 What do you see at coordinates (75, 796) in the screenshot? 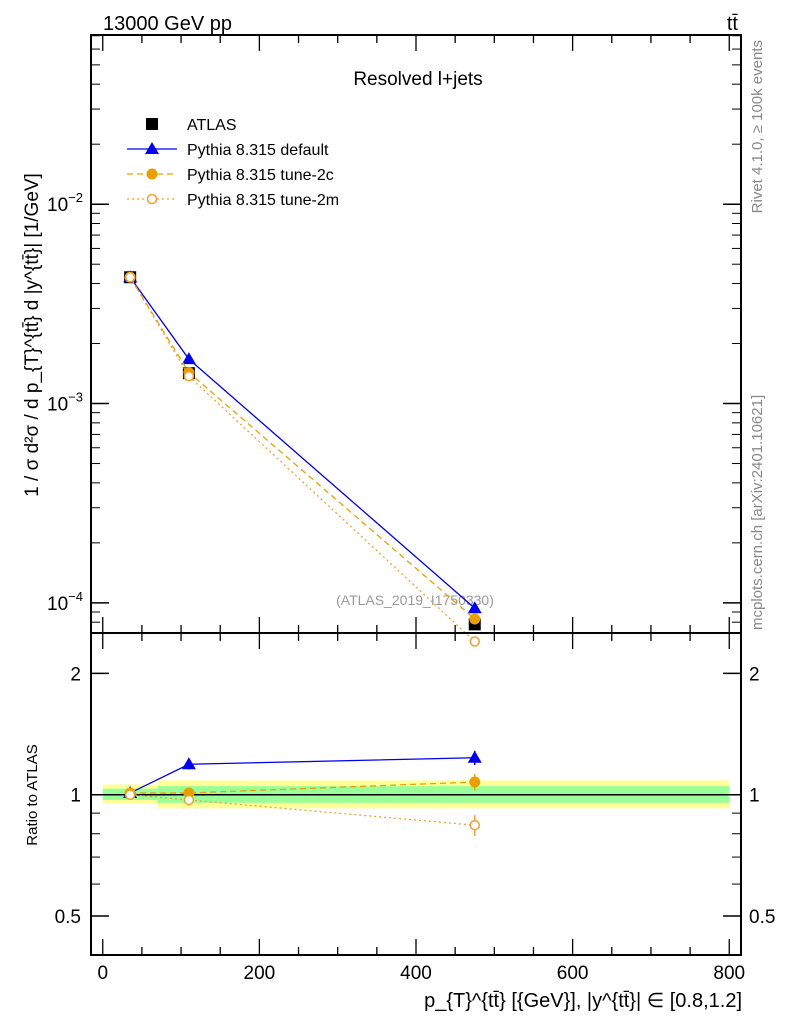
I see `ratio-y-tick-label-left: 1` at bounding box center [75, 796].